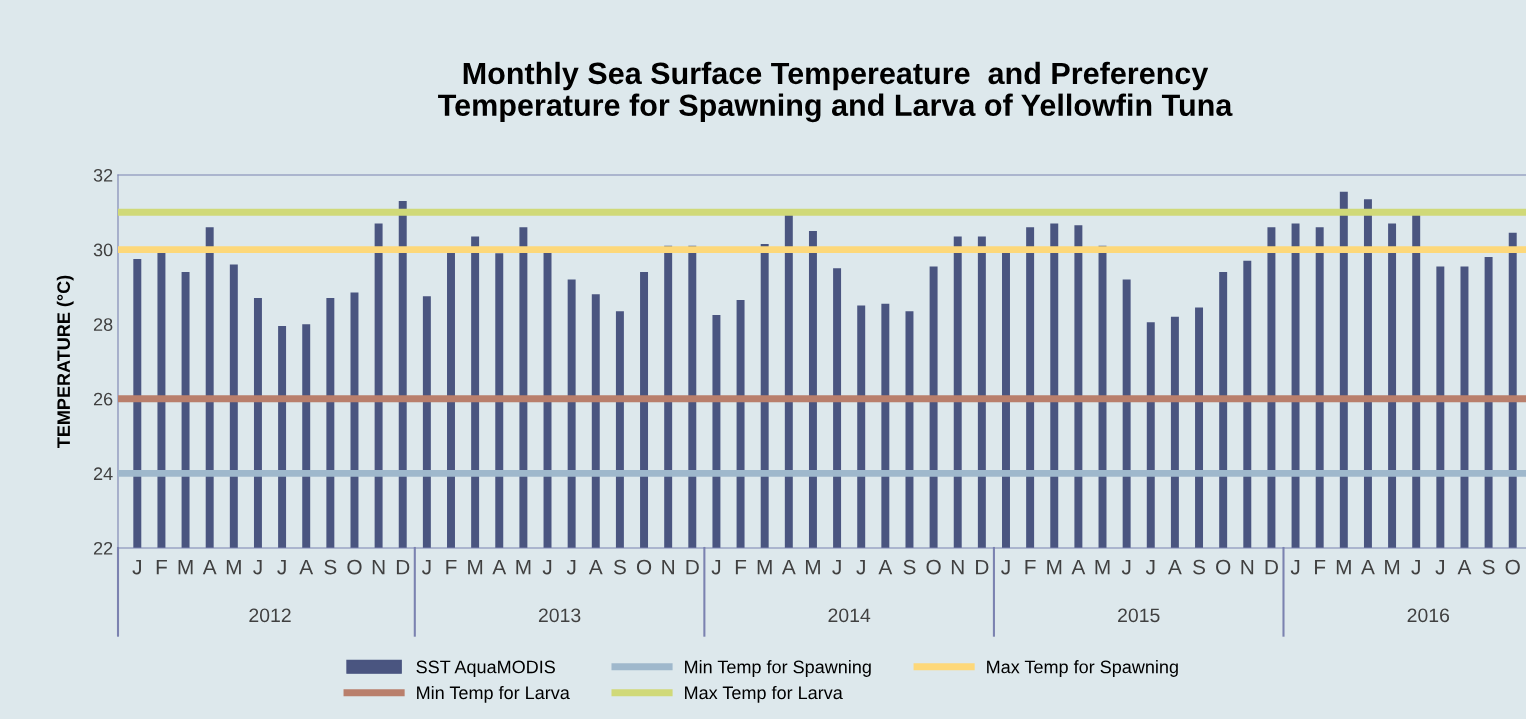  I want to click on text: 2012, so click(270, 615).